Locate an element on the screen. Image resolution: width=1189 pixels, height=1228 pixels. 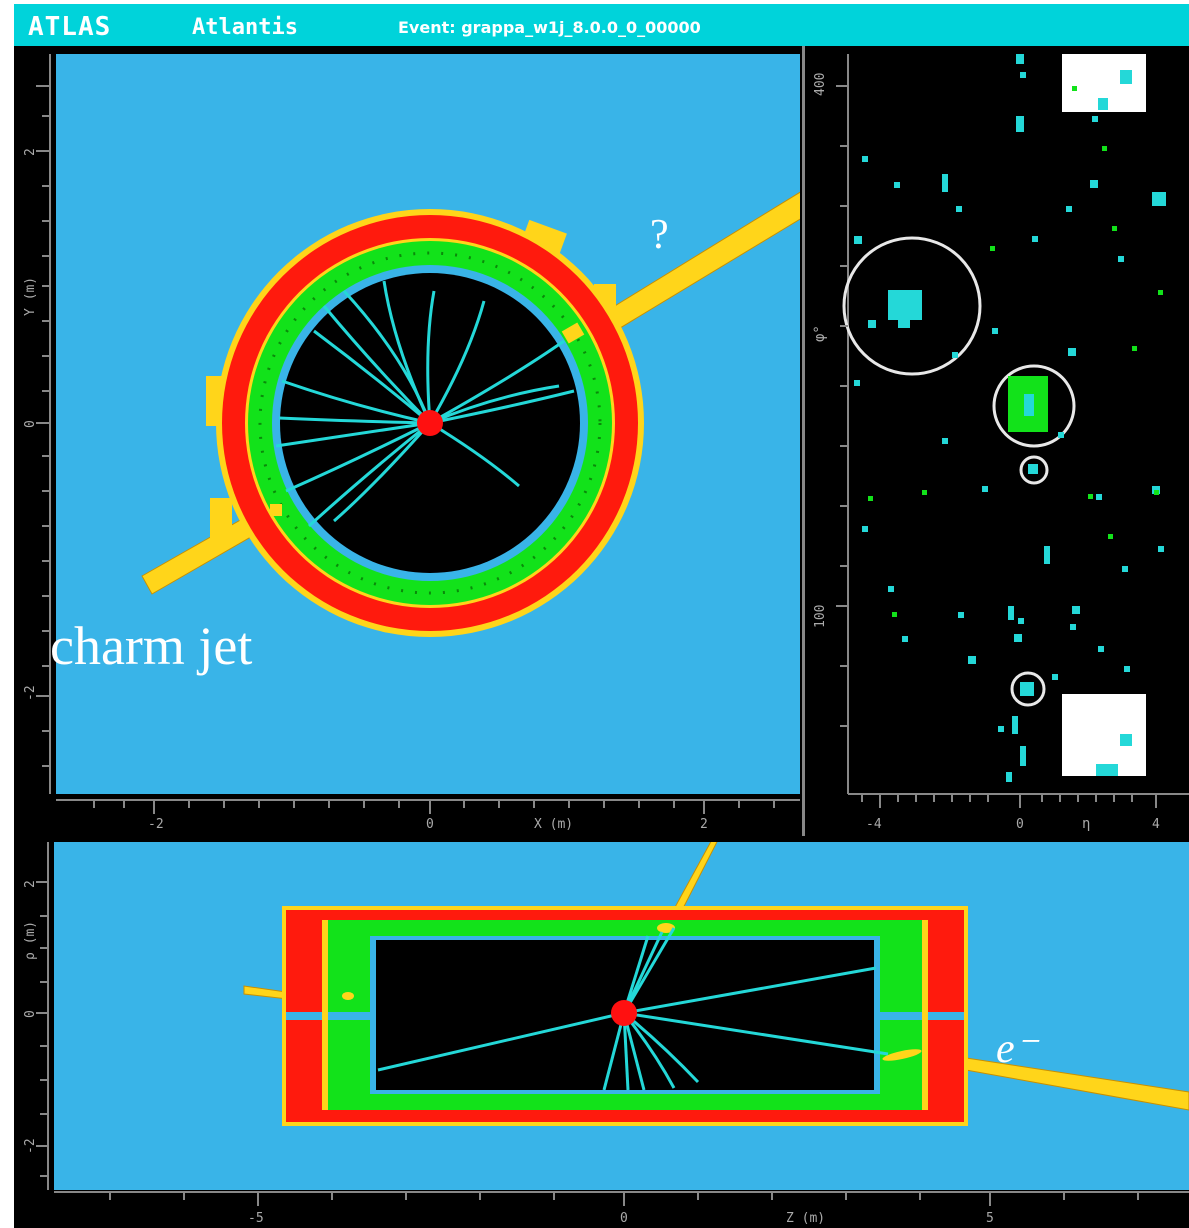
question-mark-annotation: ? is located at coordinates (659, 235).